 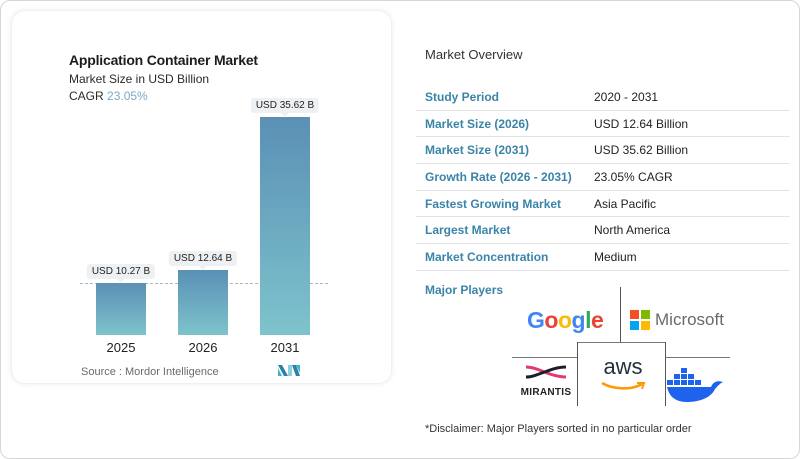 What do you see at coordinates (477, 150) in the screenshot?
I see `overview-key: Market Size (2031)` at bounding box center [477, 150].